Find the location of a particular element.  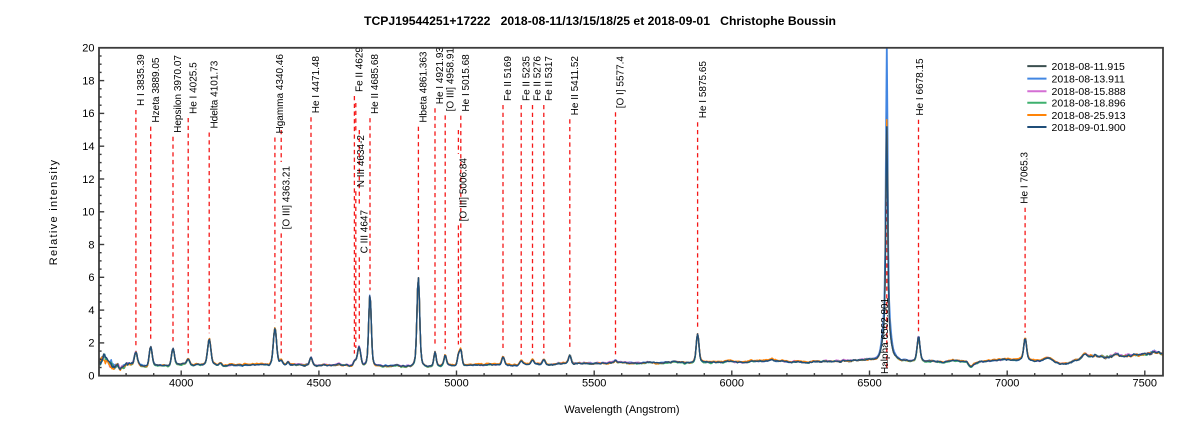

svg-text: Hdelta 4101.73 is located at coordinates (214, 94).